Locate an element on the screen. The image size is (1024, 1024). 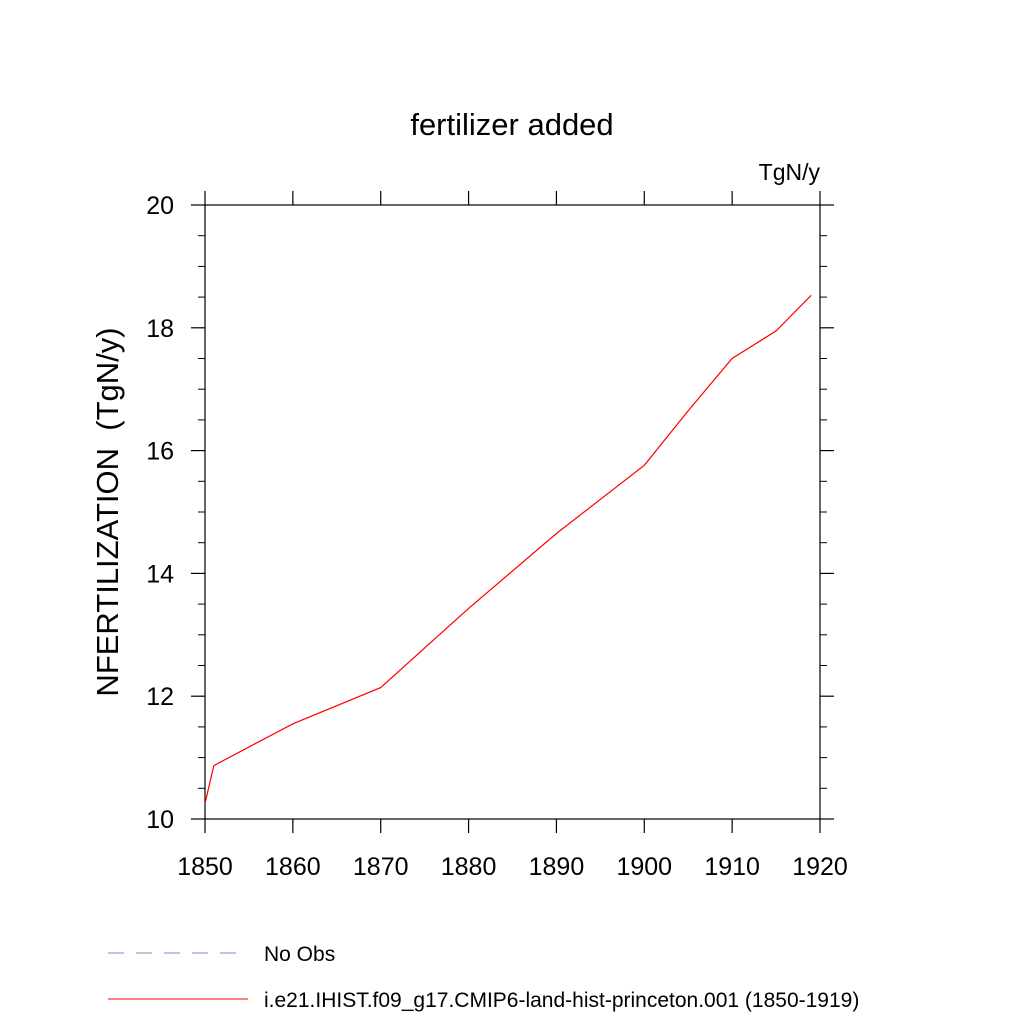
x-tick-label: 1920 is located at coordinates (820, 867).